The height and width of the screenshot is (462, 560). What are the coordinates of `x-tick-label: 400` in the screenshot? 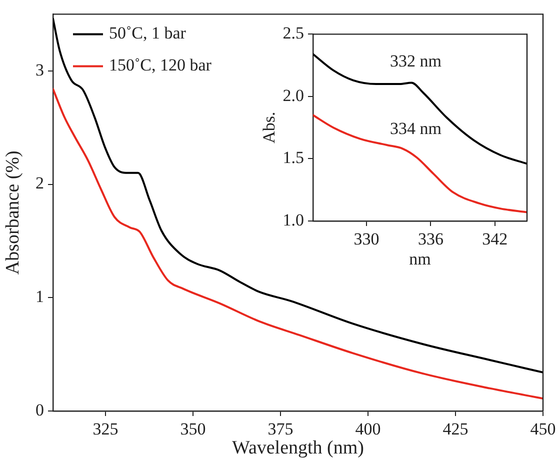 It's located at (368, 429).